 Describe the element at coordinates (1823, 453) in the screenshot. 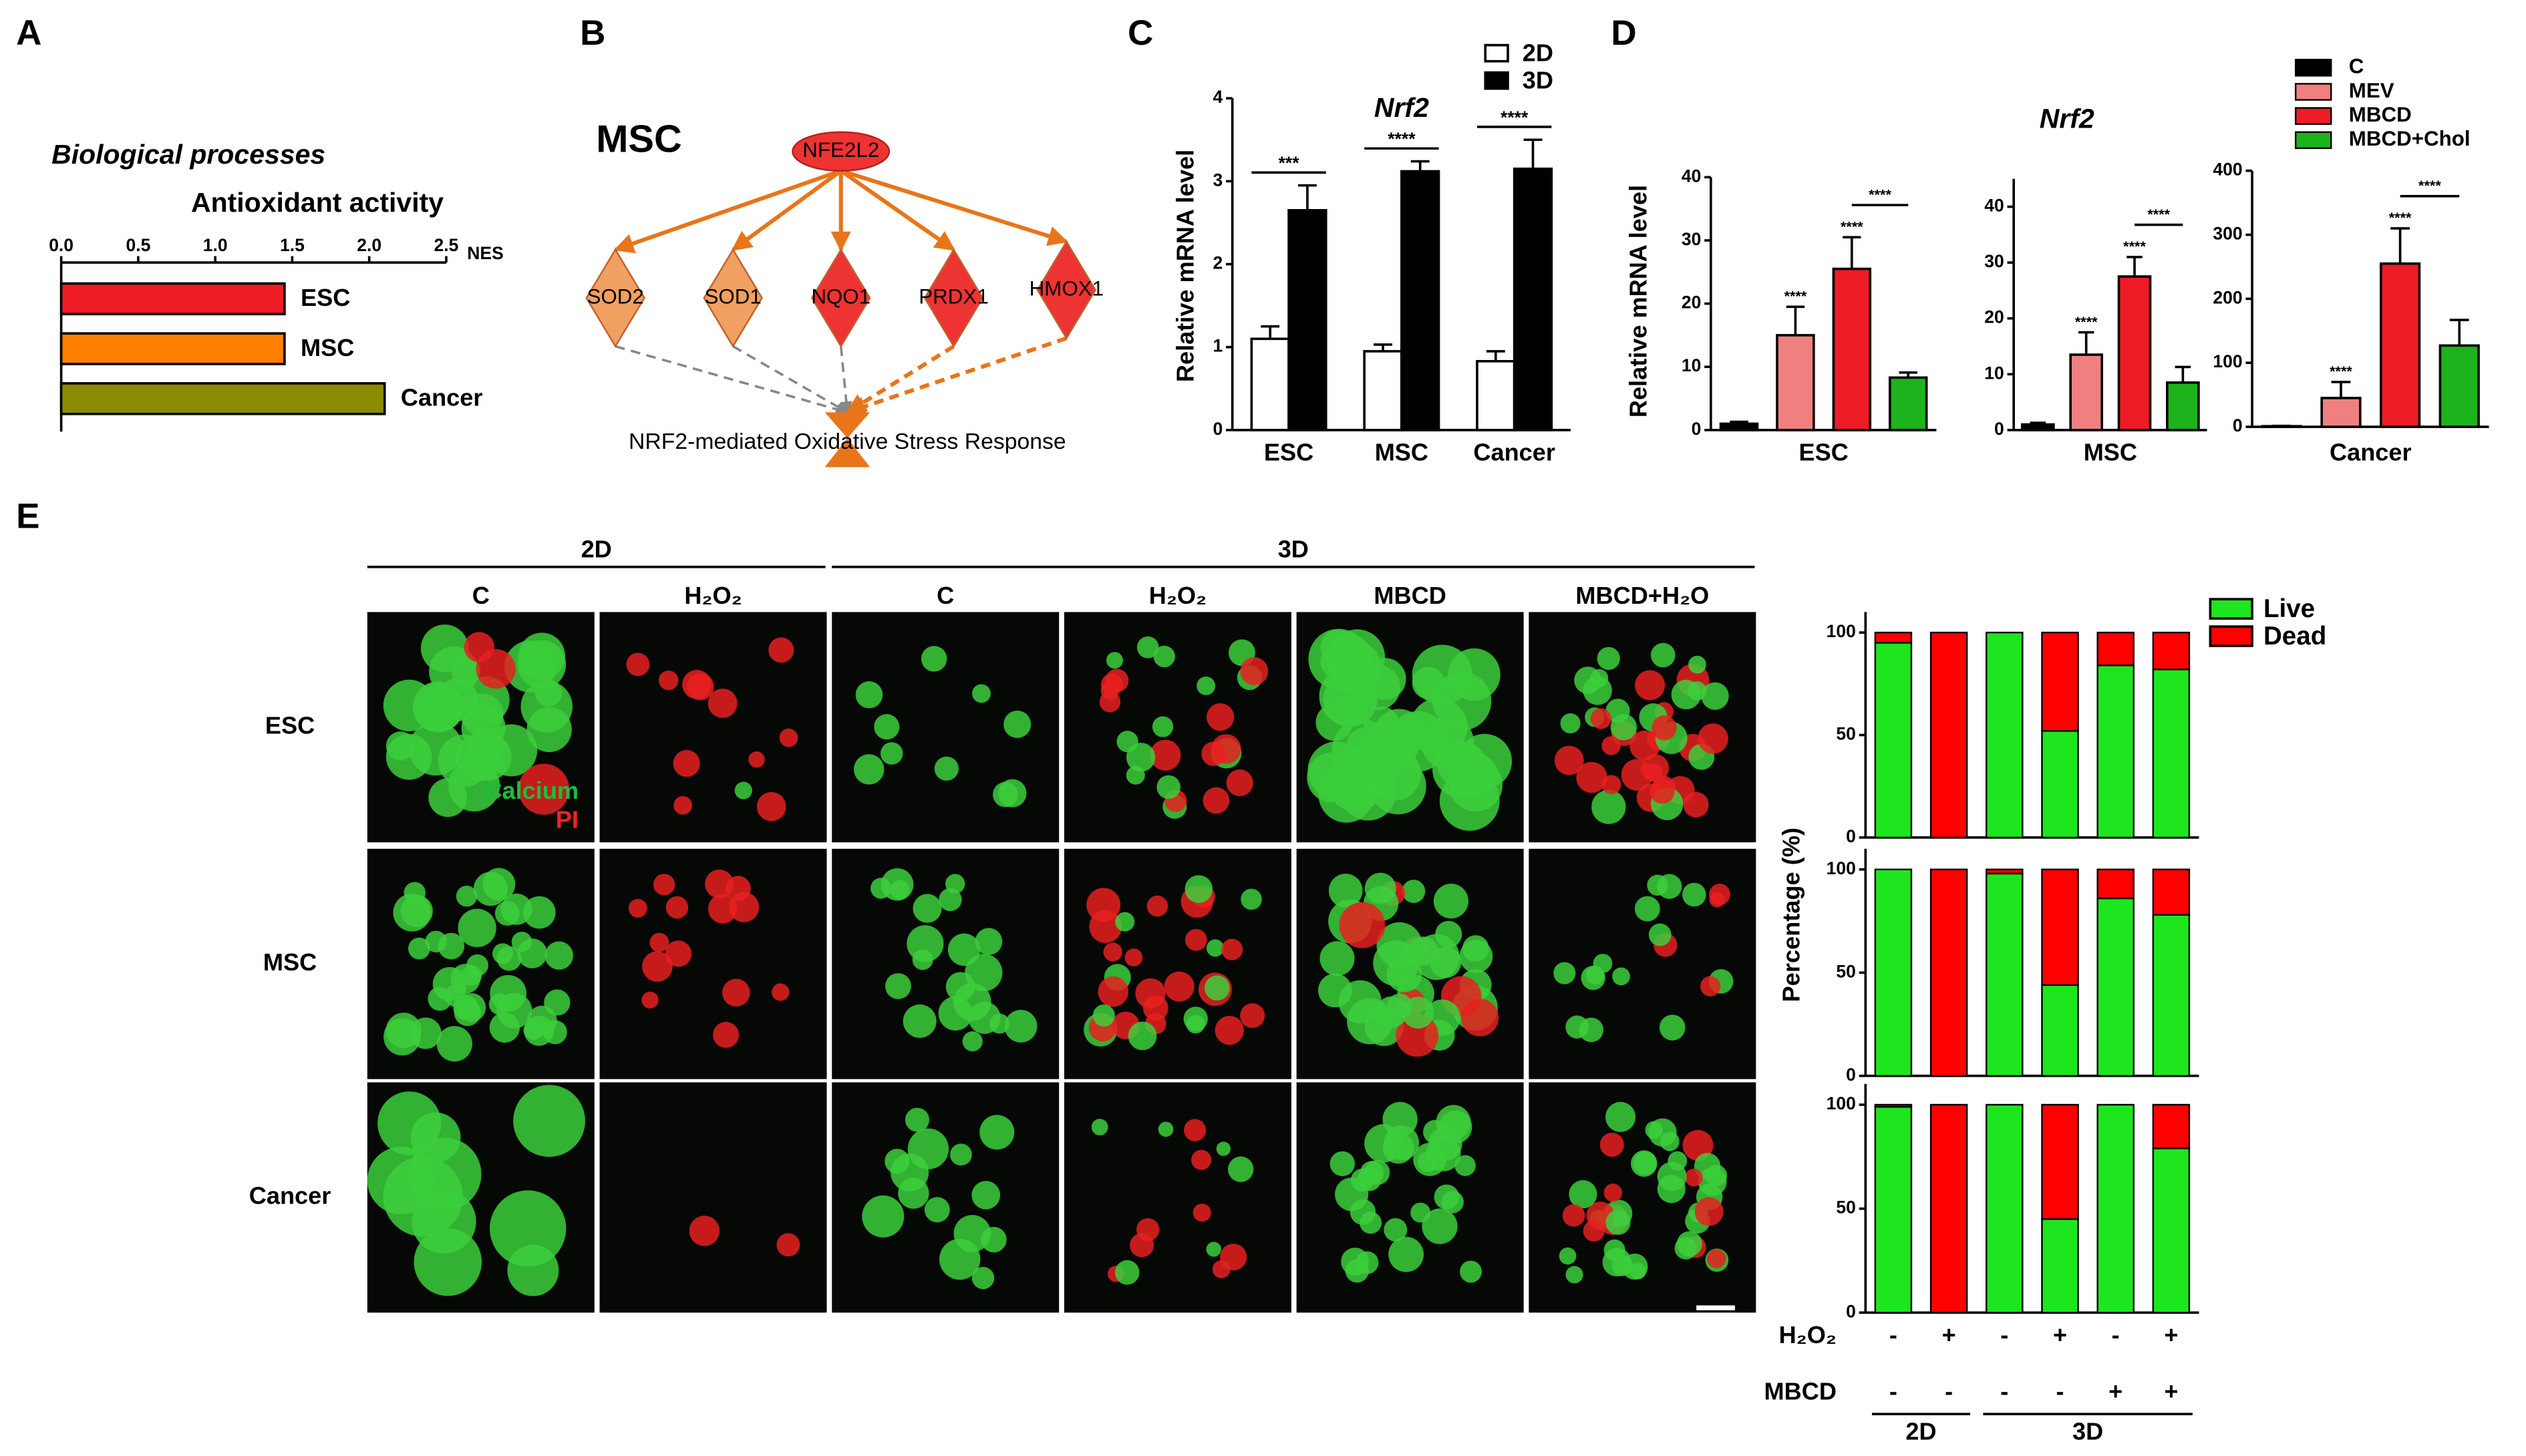

I see `x-tick-label: ESC` at that location.